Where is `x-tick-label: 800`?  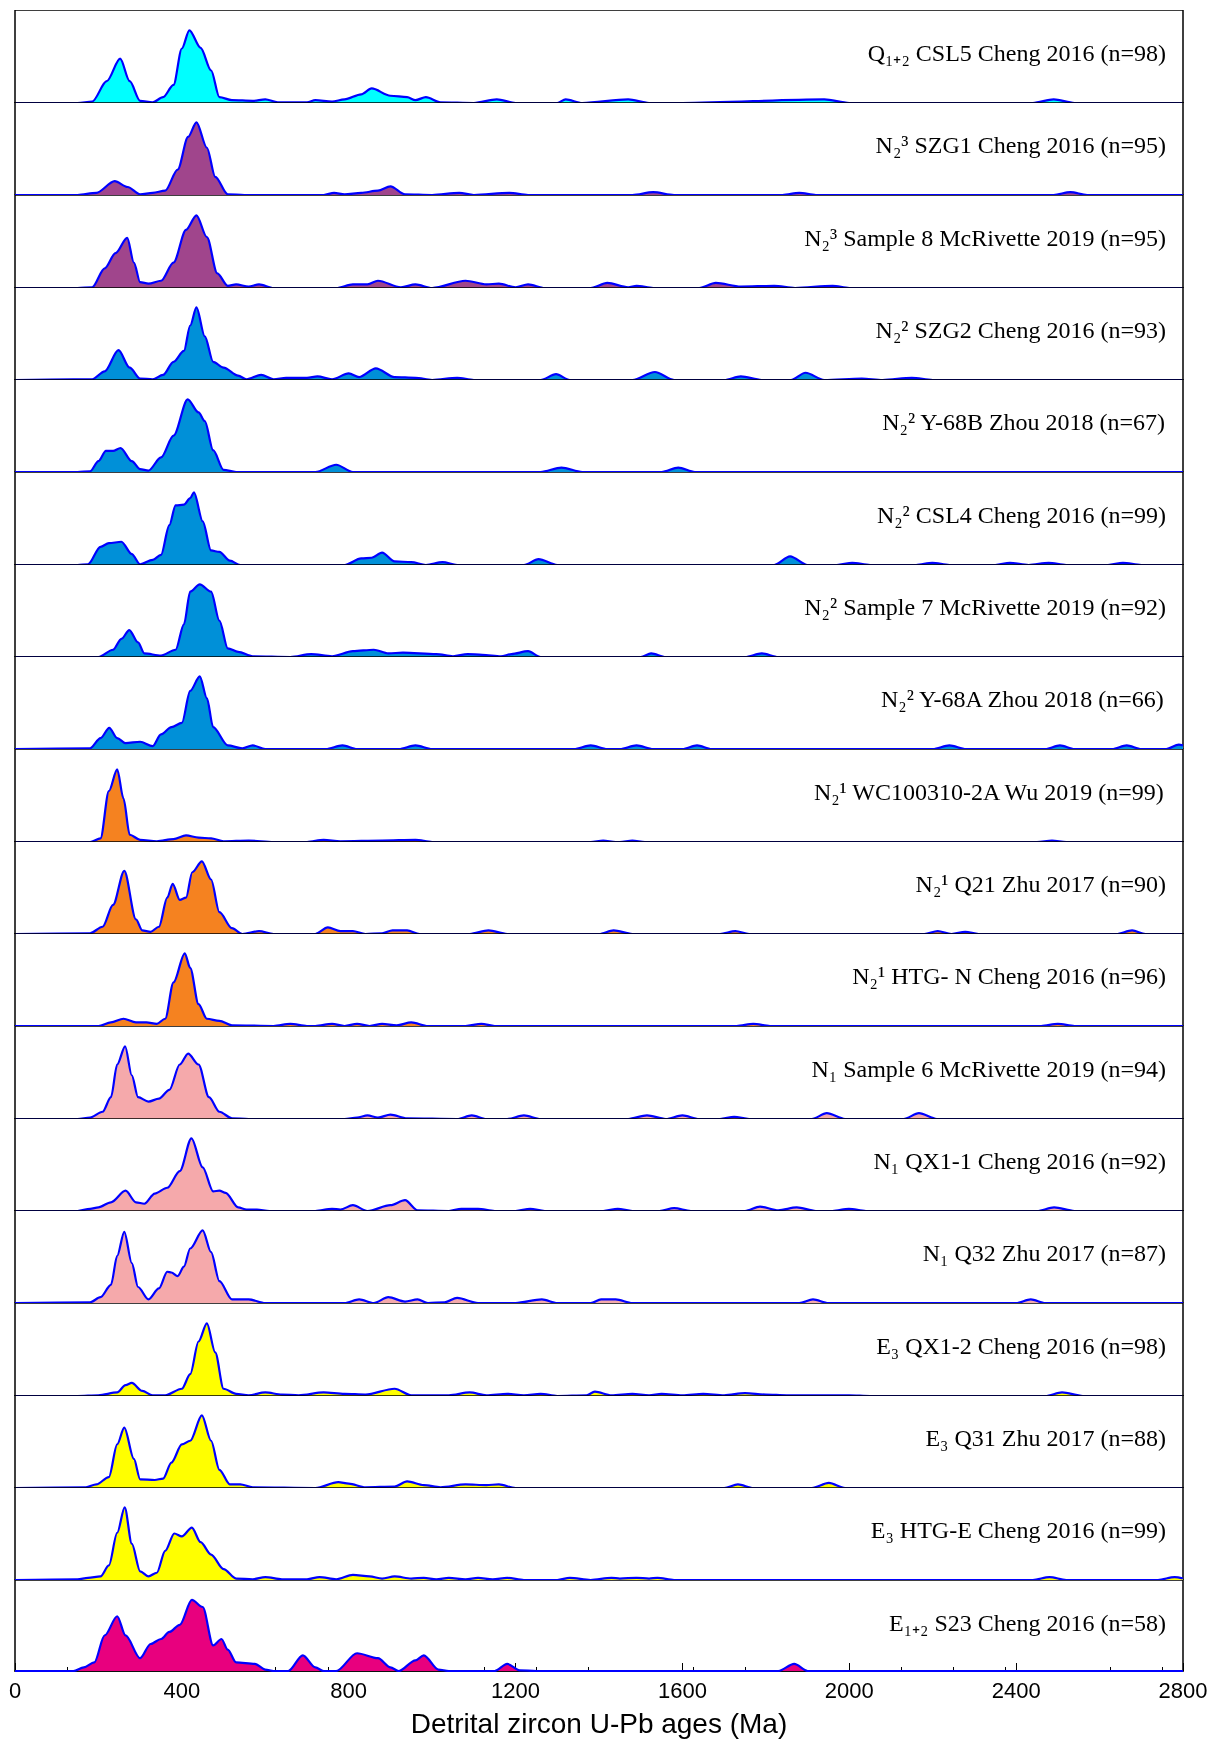
x-tick-label: 800 is located at coordinates (349, 1690).